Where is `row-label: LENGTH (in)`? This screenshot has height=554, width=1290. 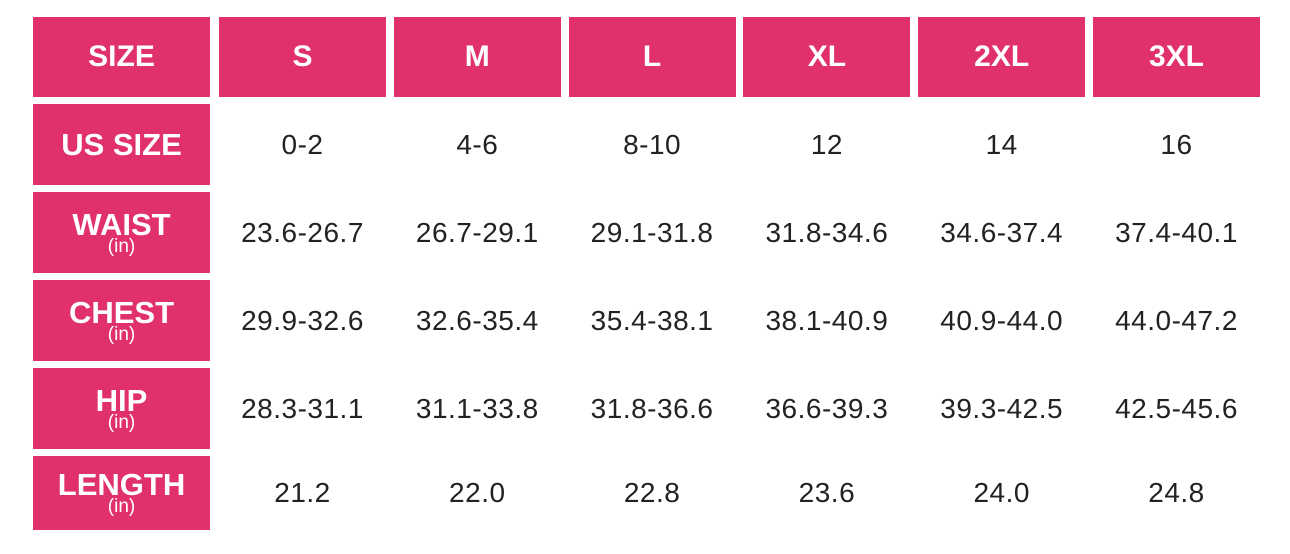
row-label: LENGTH (in) is located at coordinates (121, 493).